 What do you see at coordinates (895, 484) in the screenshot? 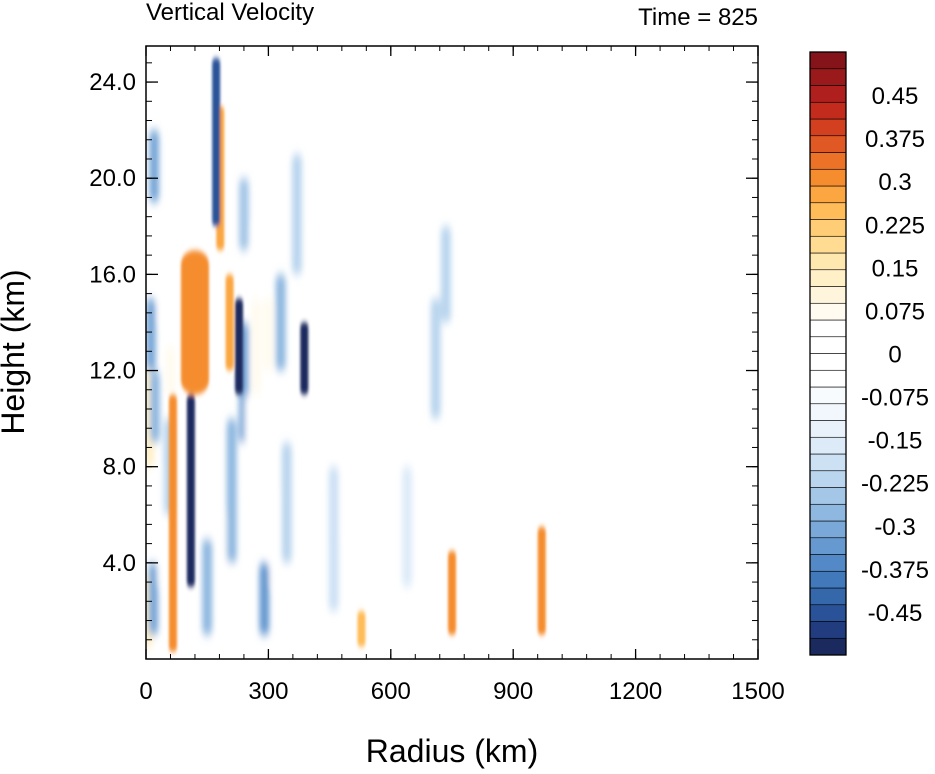
I see `colorbar-label: -0.225` at bounding box center [895, 484].